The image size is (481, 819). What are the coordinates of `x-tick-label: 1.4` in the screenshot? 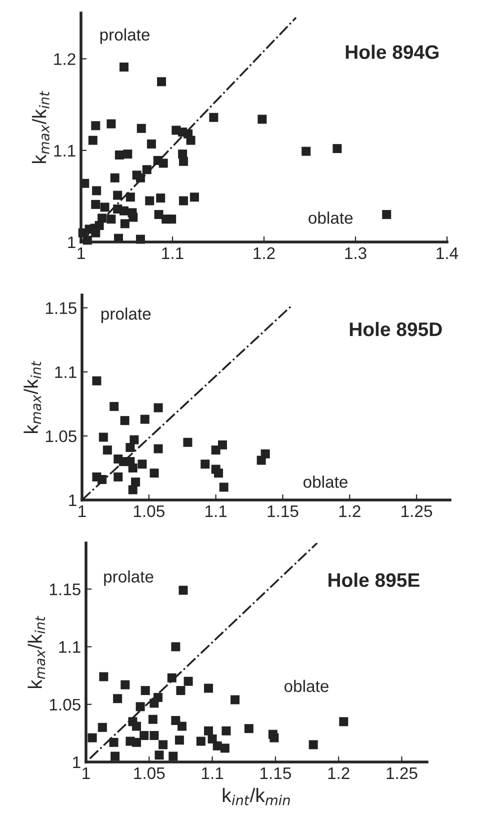 It's located at (447, 253).